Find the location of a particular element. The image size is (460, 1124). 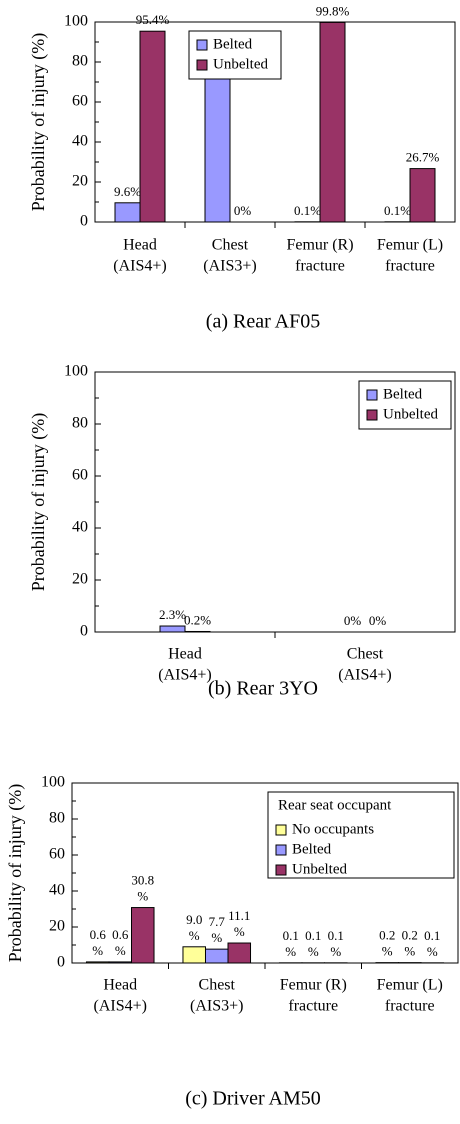

chart-caption: (b) Rear 3YO is located at coordinates (263, 689).